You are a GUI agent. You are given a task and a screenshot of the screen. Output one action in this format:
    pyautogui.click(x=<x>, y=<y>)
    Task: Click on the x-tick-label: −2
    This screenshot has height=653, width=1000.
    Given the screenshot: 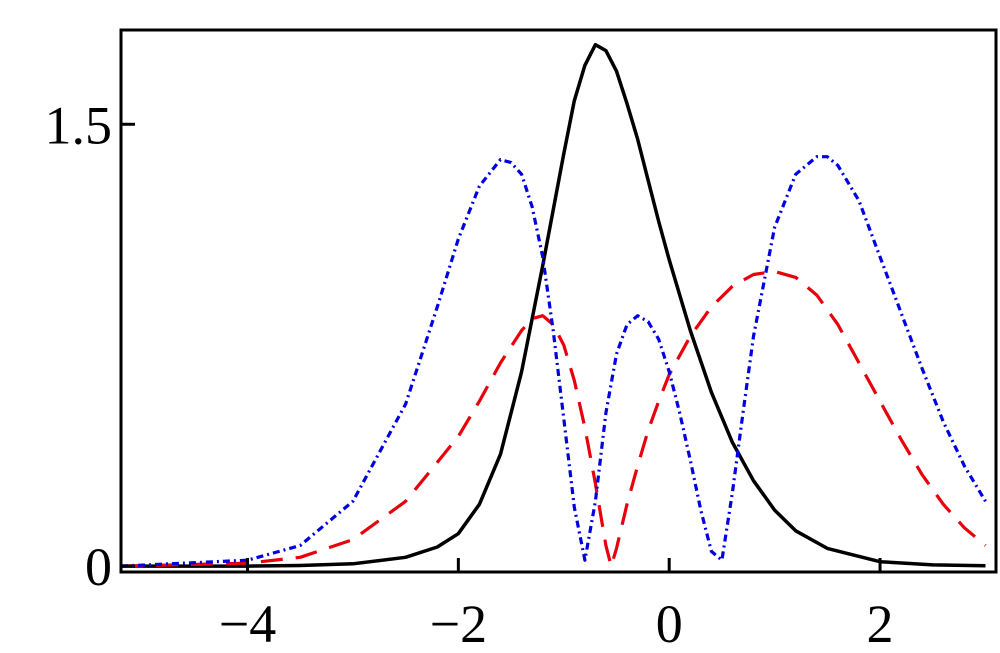 What is the action you would take?
    pyautogui.click(x=458, y=623)
    